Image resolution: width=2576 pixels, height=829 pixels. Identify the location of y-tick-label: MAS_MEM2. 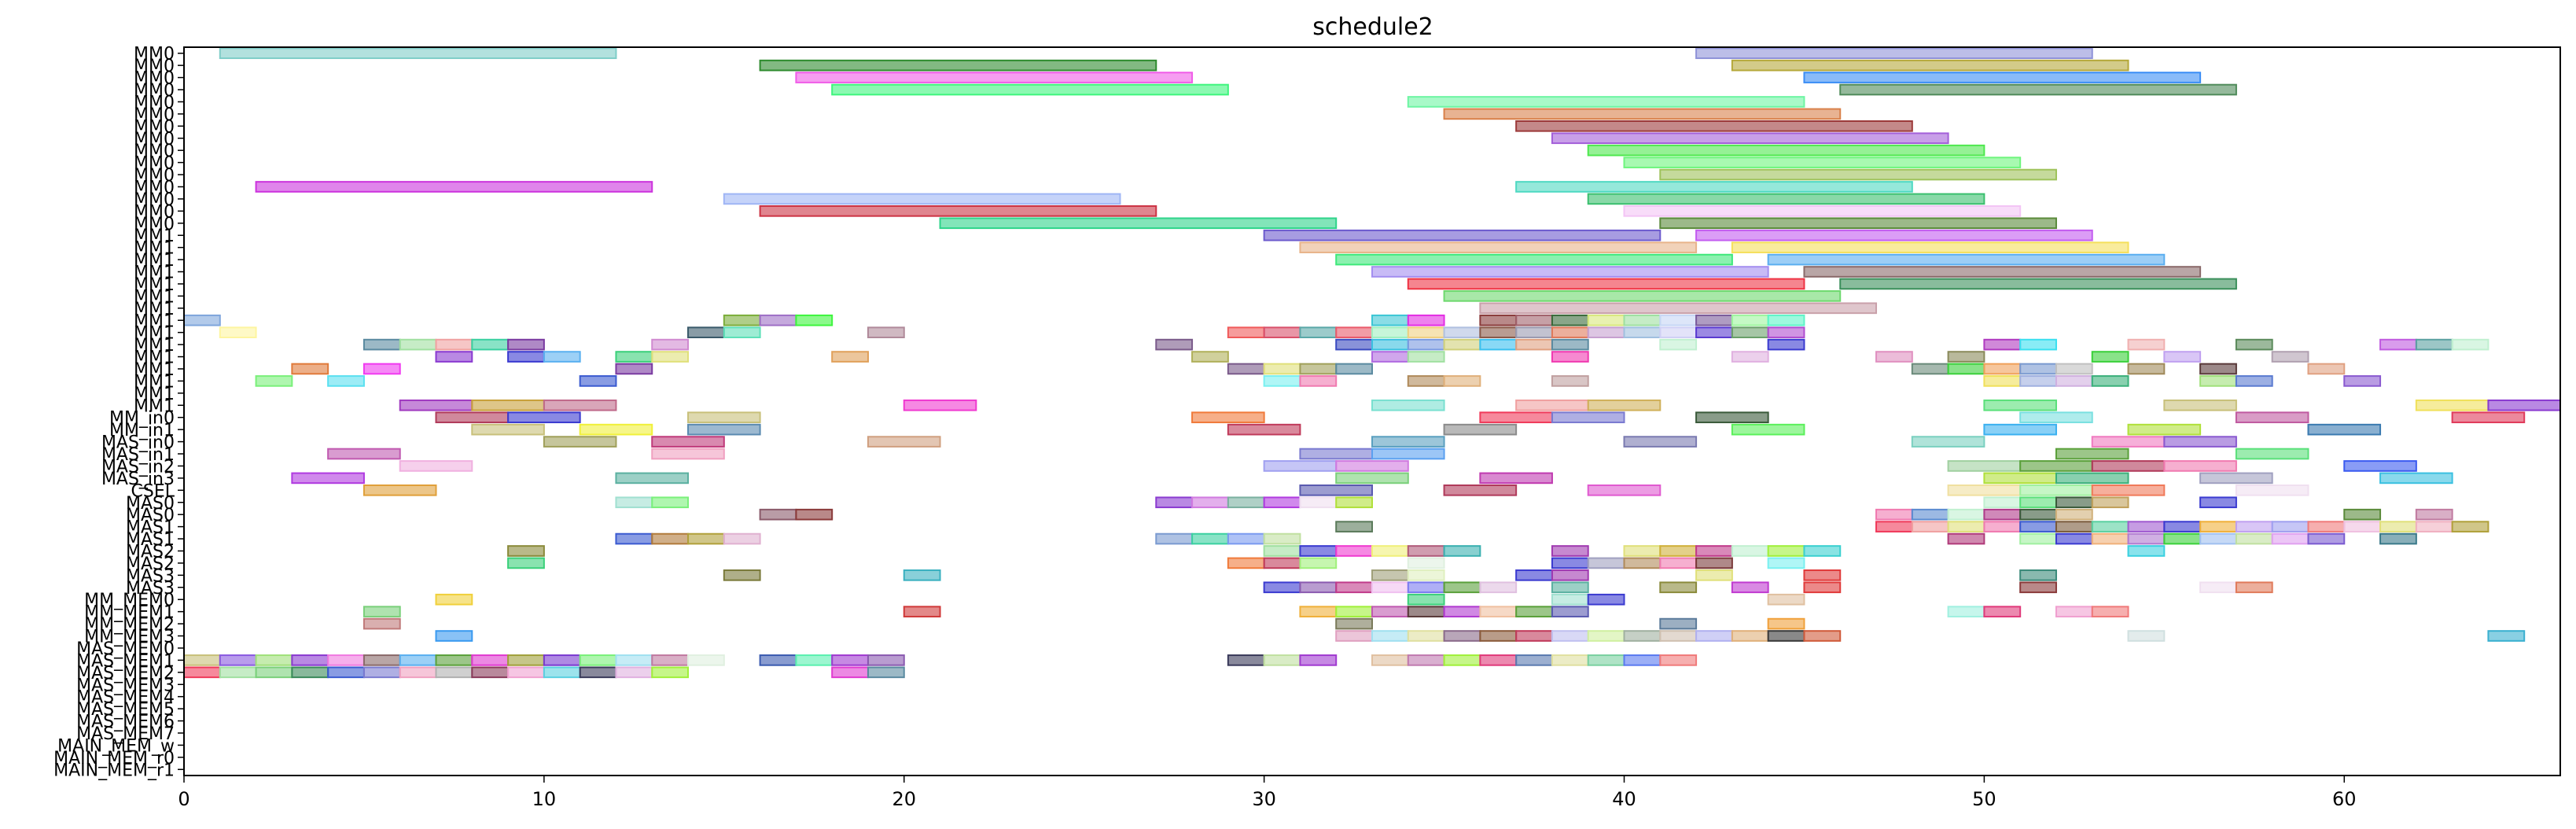
(125, 673).